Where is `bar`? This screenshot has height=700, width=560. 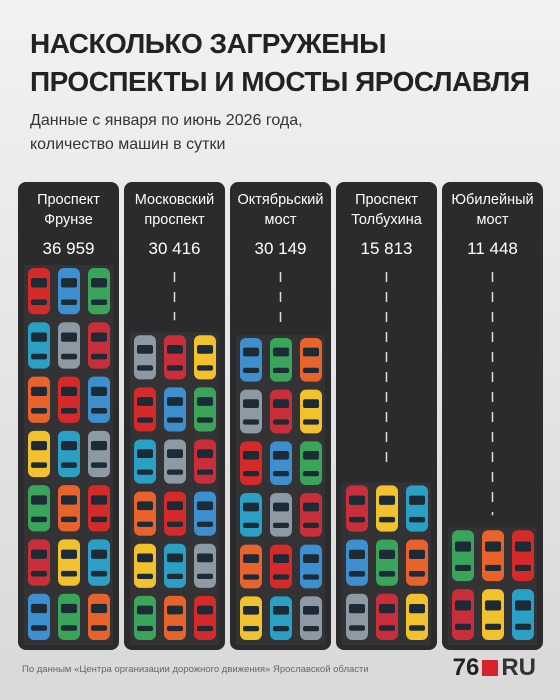
bar is located at coordinates (280, 490).